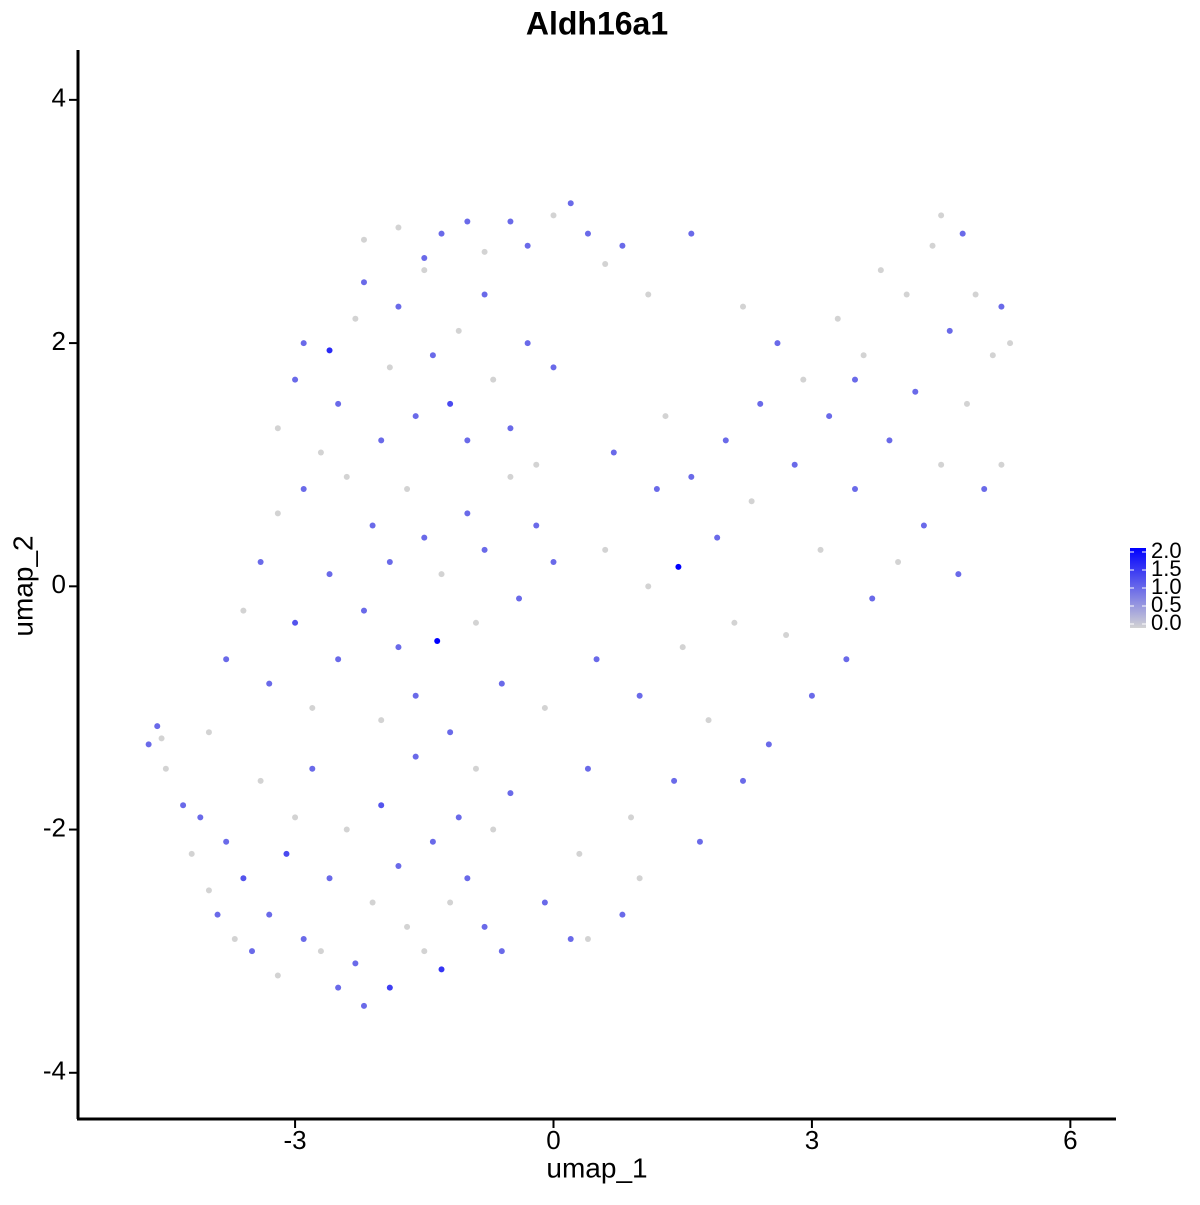 Image resolution: width=1200 pixels, height=1205 pixels. Describe the element at coordinates (54, 1071) in the screenshot. I see `y-tick-label: -4` at that location.